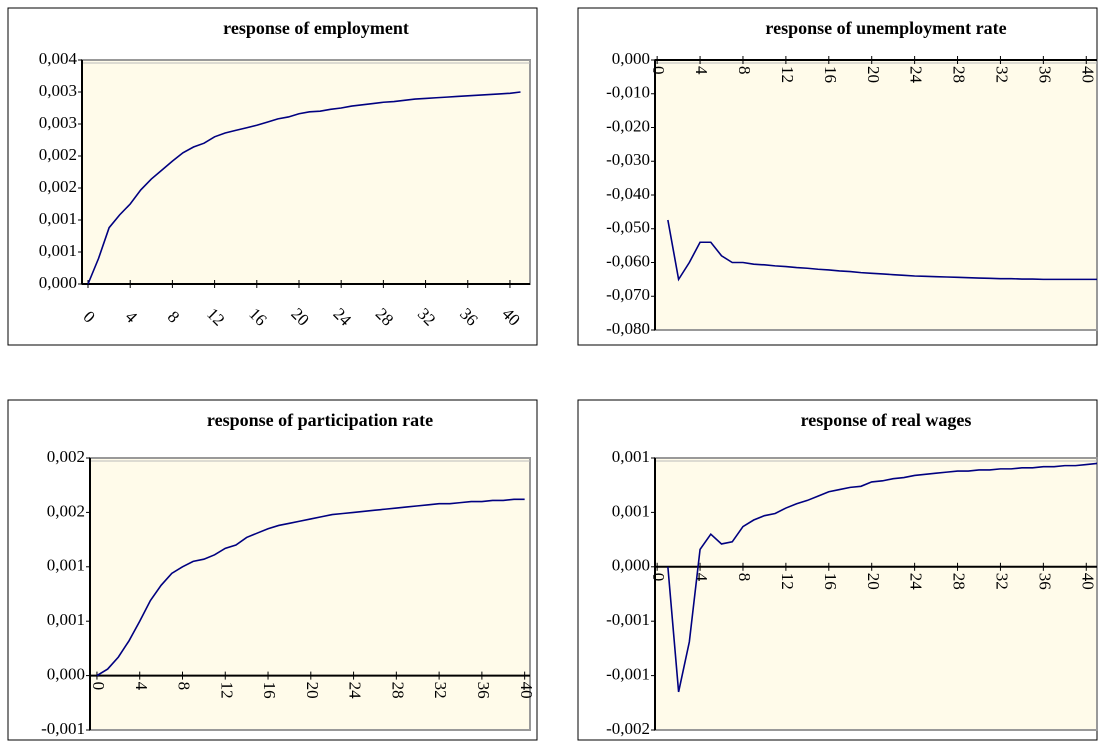 Image resolution: width=1098 pixels, height=742 pixels. What do you see at coordinates (628, 92) in the screenshot?
I see `y-tick-label: -0,010` at bounding box center [628, 92].